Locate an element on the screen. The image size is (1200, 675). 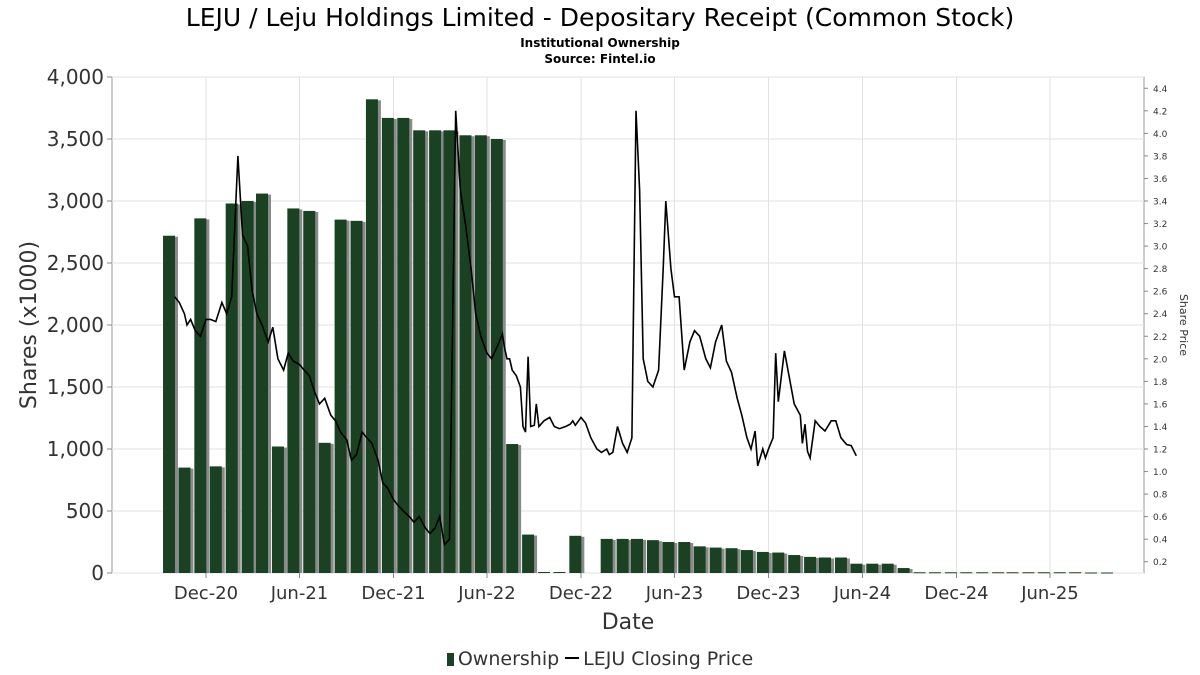
y2-tick-label: 4.4 is located at coordinates (1160, 90).